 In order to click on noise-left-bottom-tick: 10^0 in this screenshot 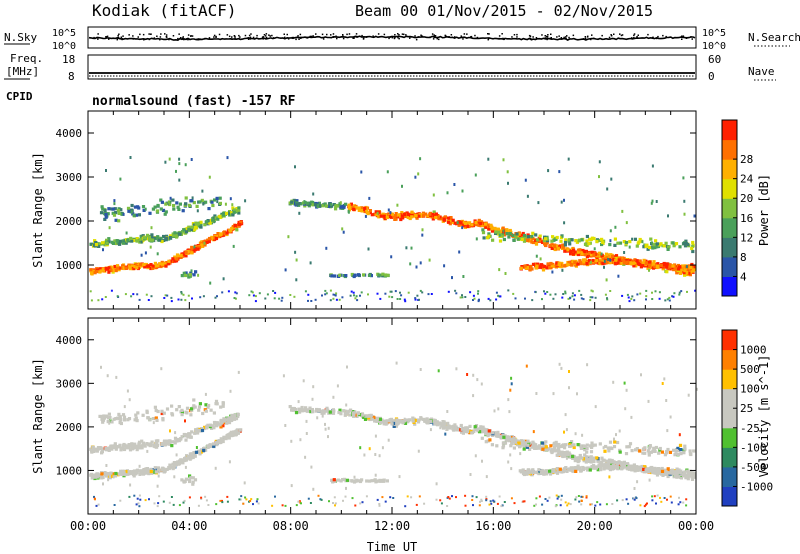, I will do `click(64, 46)`.